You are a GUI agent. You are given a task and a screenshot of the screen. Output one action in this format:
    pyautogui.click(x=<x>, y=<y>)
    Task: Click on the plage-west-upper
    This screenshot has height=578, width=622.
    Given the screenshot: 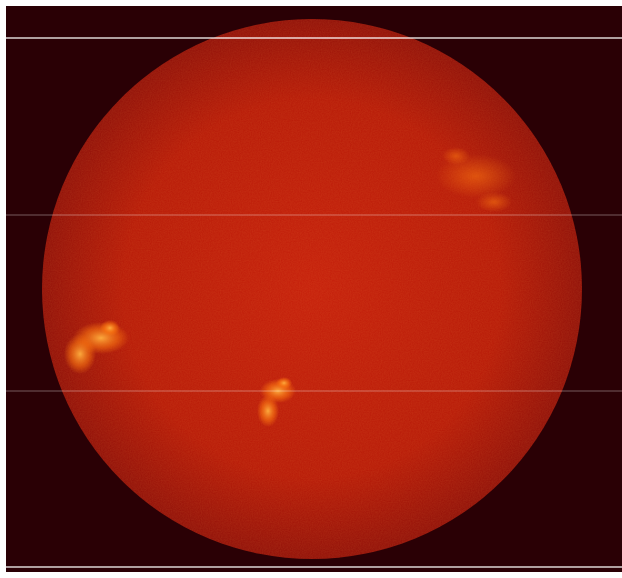 What is the action you would take?
    pyautogui.click(x=476, y=179)
    